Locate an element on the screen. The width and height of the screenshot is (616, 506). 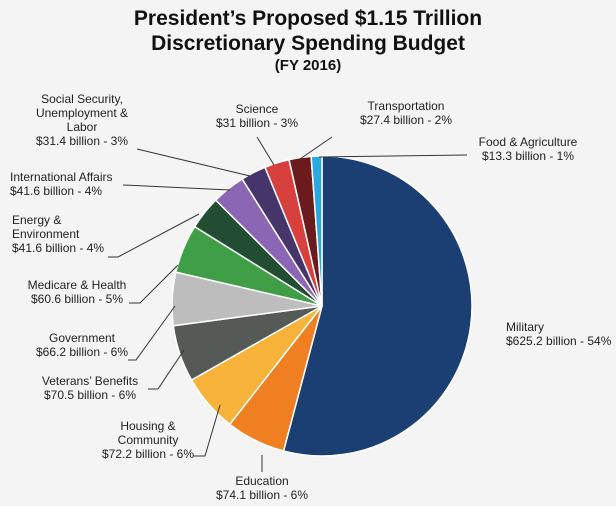
slice-label-social-line-2: Labor is located at coordinates (82, 127).